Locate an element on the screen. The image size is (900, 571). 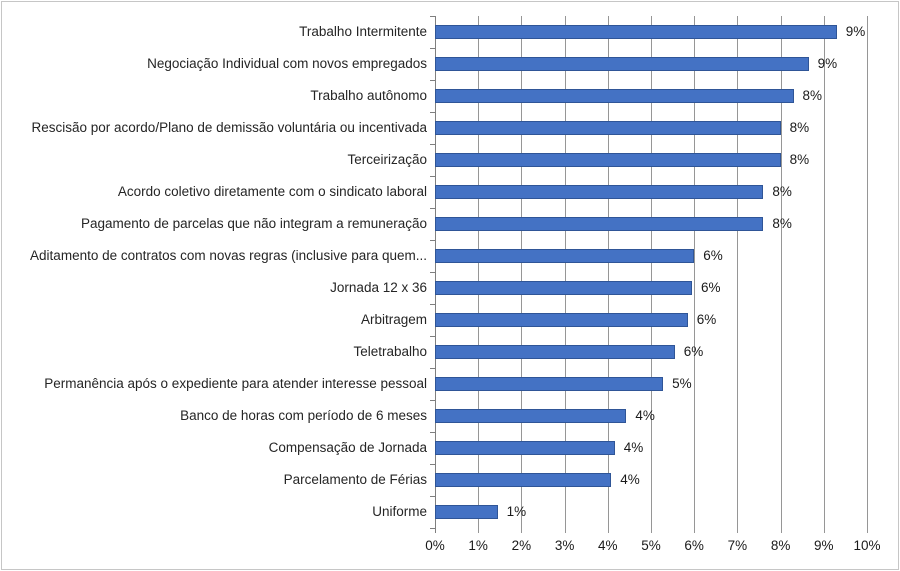
category-label: Parcelamento de Férias is located at coordinates (355, 479).